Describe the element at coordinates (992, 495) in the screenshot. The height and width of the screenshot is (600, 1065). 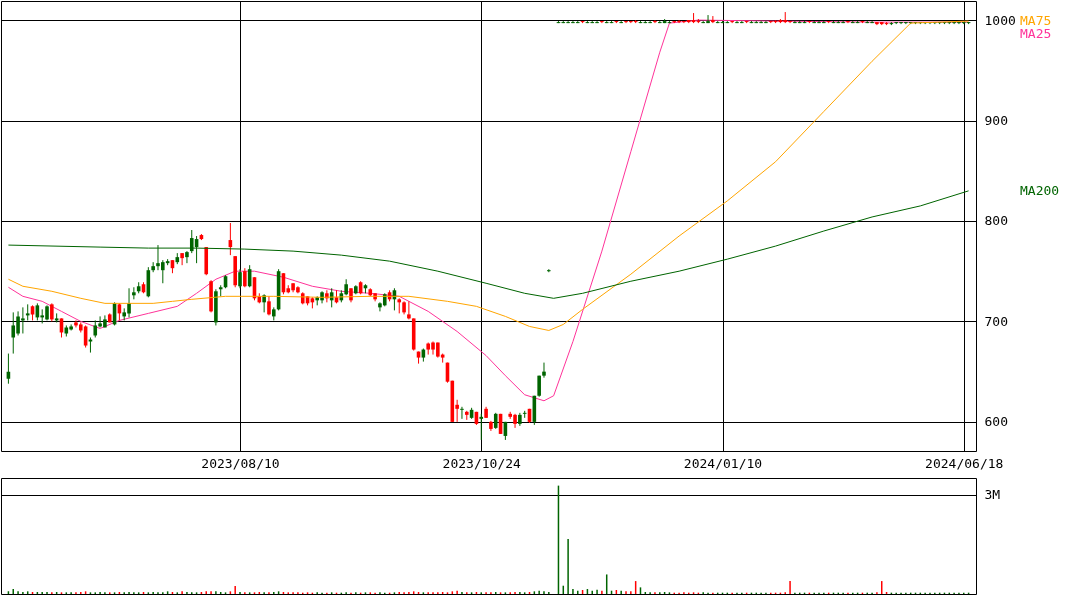
I see `y-tick-label: 3M` at that location.